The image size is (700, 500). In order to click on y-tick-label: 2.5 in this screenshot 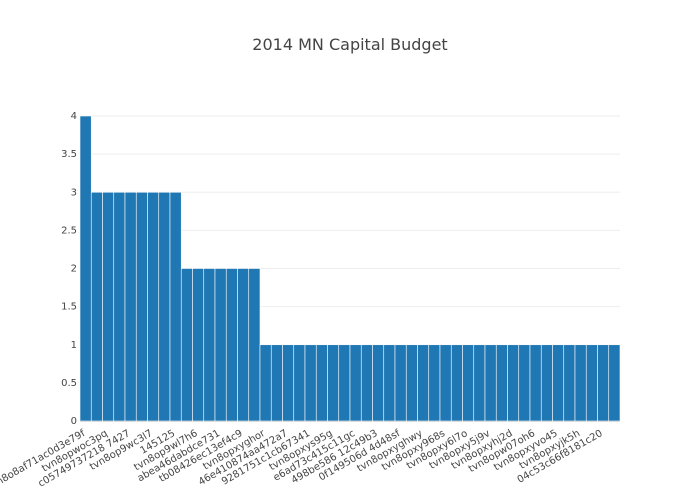, I will do `click(69, 230)`.